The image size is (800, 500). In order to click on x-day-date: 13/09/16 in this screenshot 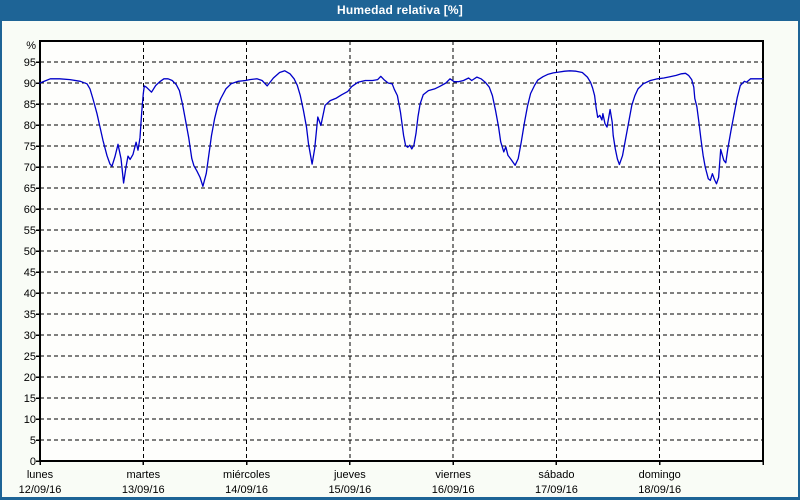, I will do `click(143, 490)`.